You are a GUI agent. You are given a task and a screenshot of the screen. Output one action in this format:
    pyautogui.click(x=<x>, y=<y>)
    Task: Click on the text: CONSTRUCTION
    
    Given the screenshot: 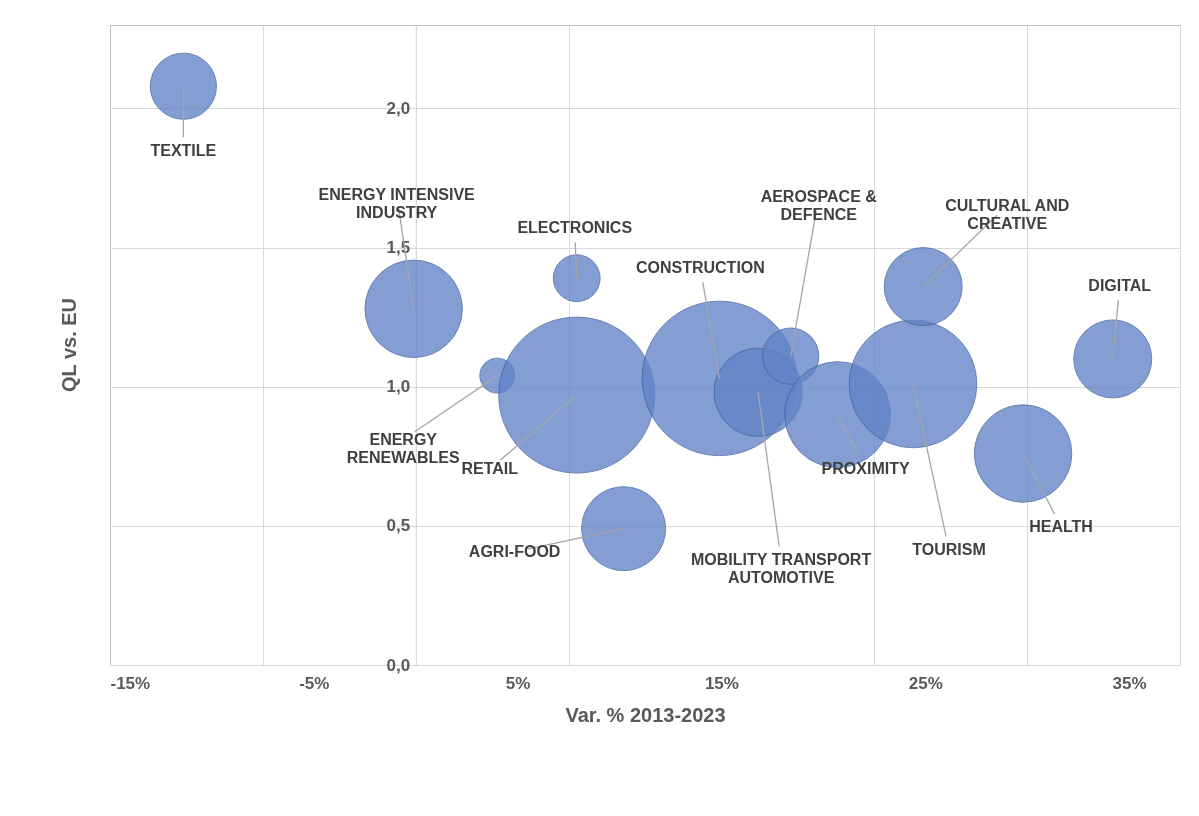 What is the action you would take?
    pyautogui.click(x=700, y=268)
    